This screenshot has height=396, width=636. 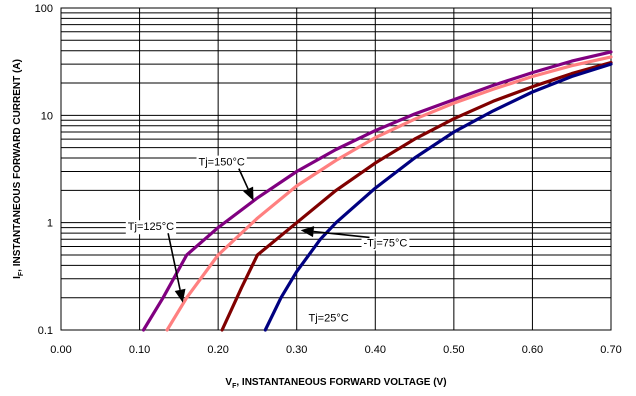 What do you see at coordinates (60, 350) in the screenshot?
I see `x-tick-label: 0.00` at bounding box center [60, 350].